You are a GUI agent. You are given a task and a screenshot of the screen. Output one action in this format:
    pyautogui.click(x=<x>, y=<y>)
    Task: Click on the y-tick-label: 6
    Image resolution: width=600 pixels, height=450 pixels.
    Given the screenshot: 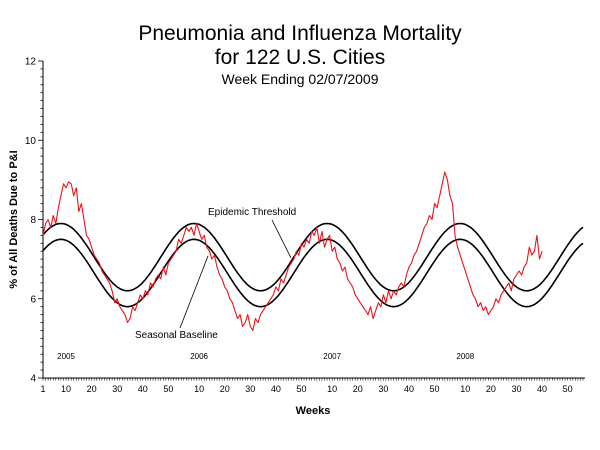 What is the action you would take?
    pyautogui.click(x=33, y=299)
    